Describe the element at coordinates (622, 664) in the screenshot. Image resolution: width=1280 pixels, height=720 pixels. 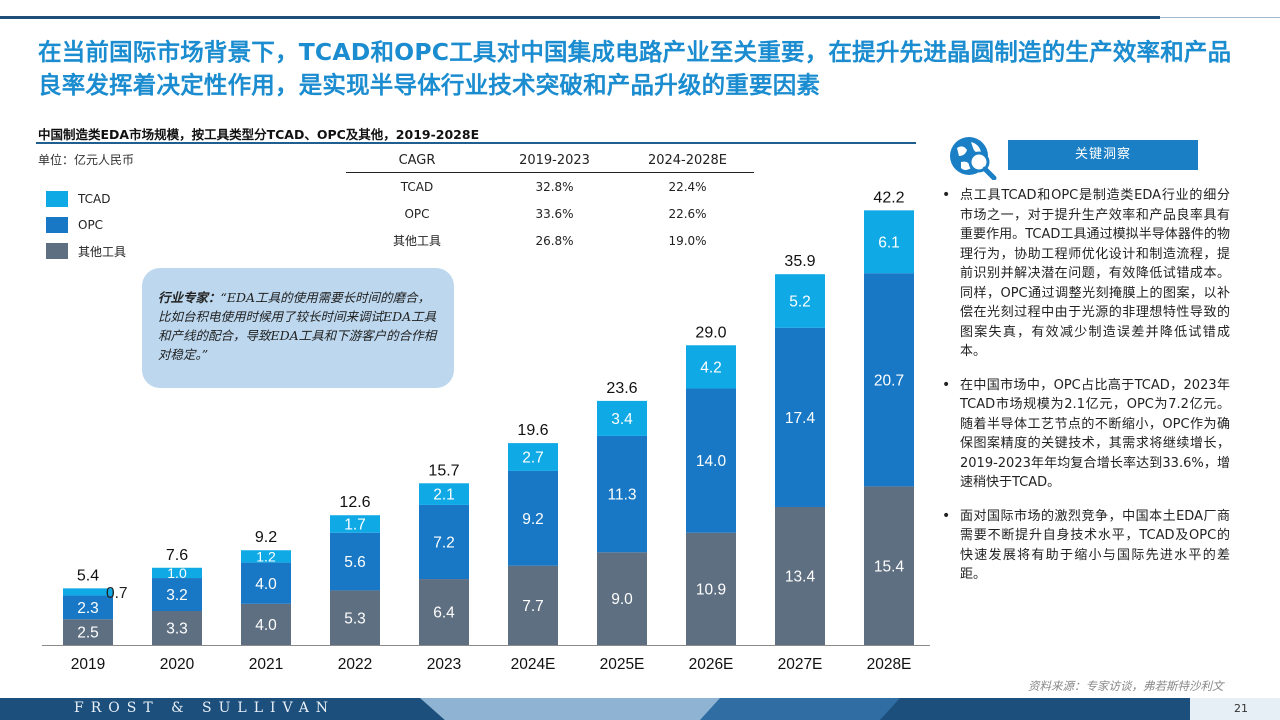
I see `x-tick-label: 2025E` at that location.